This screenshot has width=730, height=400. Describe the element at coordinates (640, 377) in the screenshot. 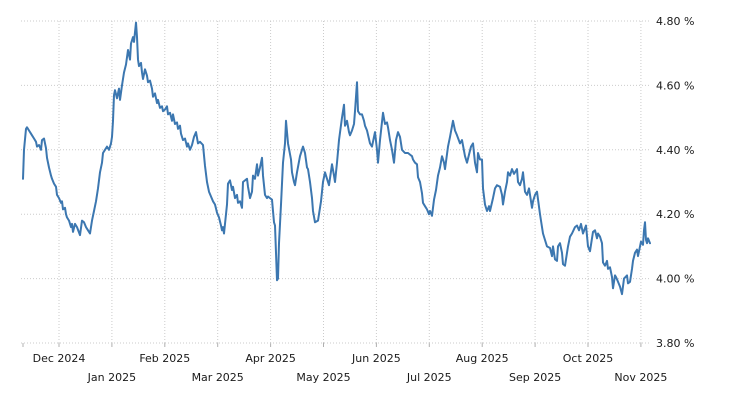

I see `x-axis-tick-label: Nov 2025` at that location.